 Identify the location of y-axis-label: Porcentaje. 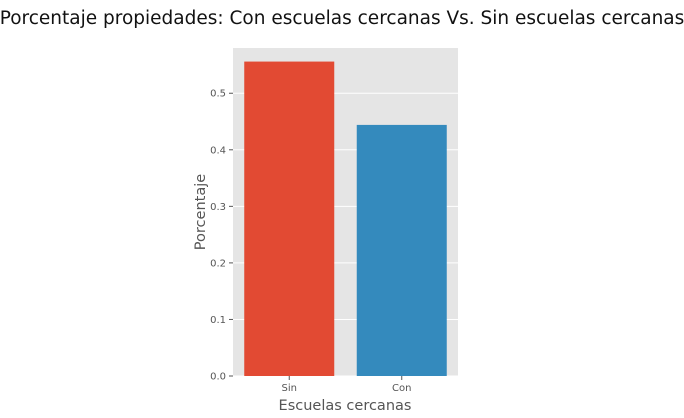
(201, 212).